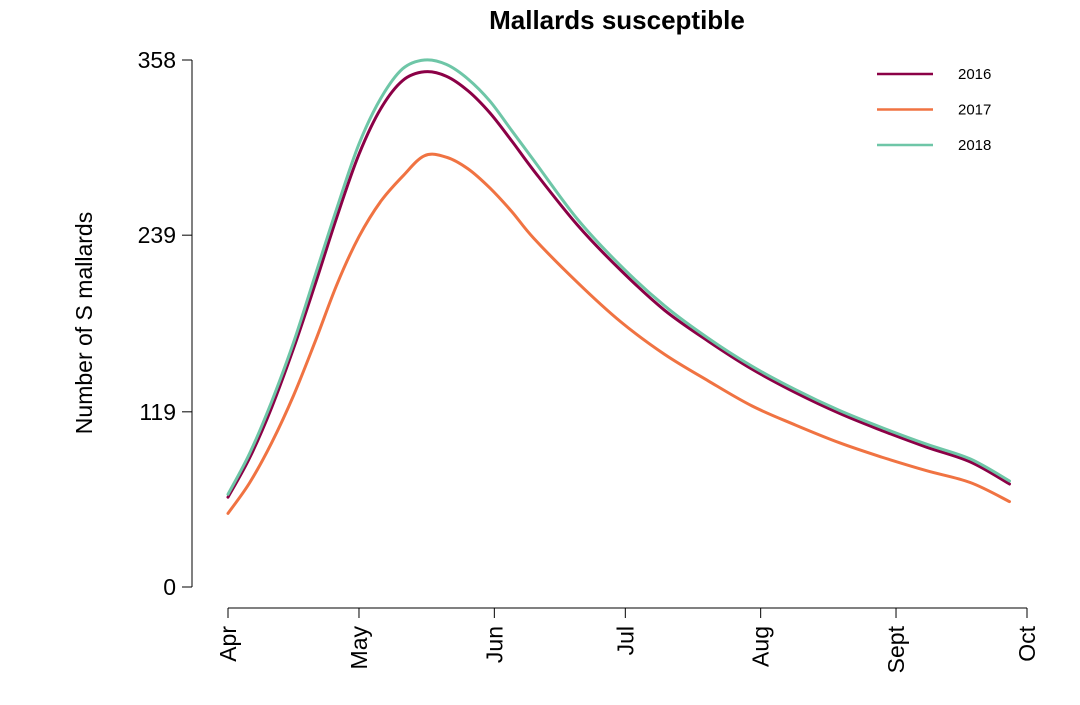 Image resolution: width=1080 pixels, height=705 pixels. I want to click on x-tick-label: Oct, so click(1027, 643).